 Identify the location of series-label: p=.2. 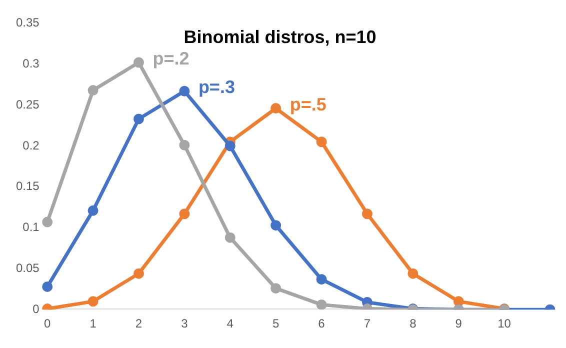
(171, 58).